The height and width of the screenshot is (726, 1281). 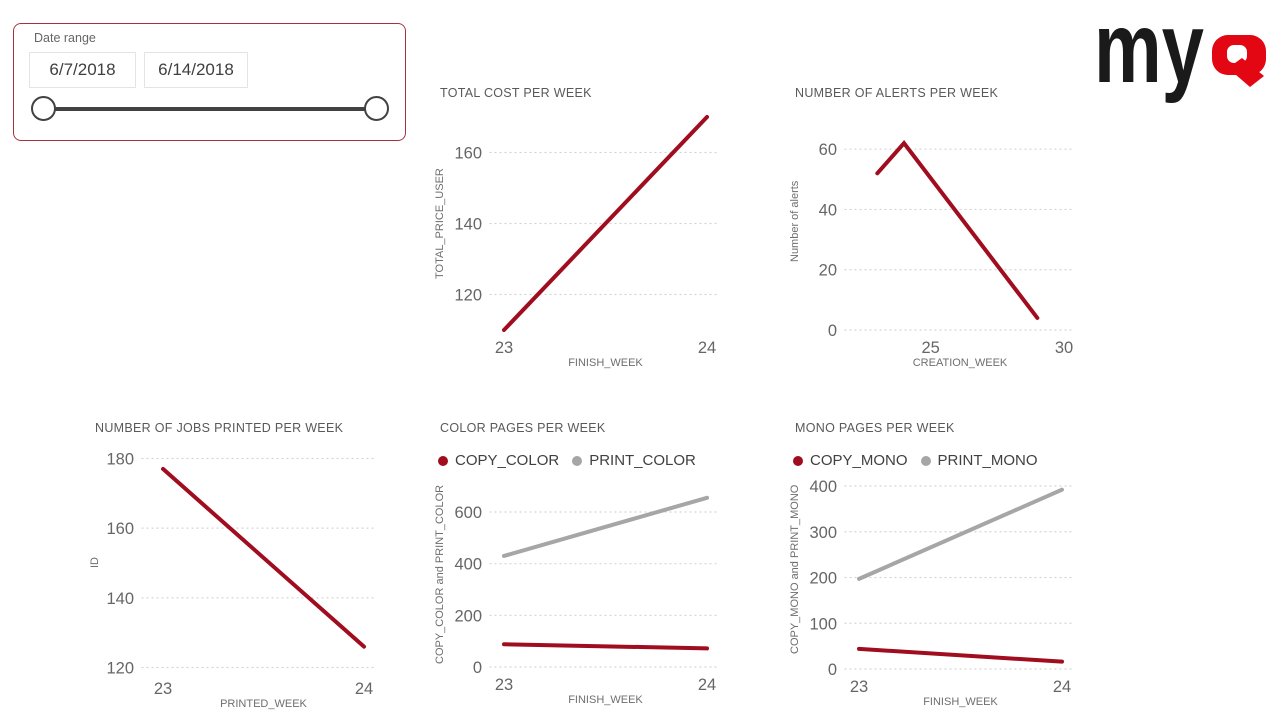 I want to click on x-axis-title: CREATION_WEEK, so click(x=960, y=363).